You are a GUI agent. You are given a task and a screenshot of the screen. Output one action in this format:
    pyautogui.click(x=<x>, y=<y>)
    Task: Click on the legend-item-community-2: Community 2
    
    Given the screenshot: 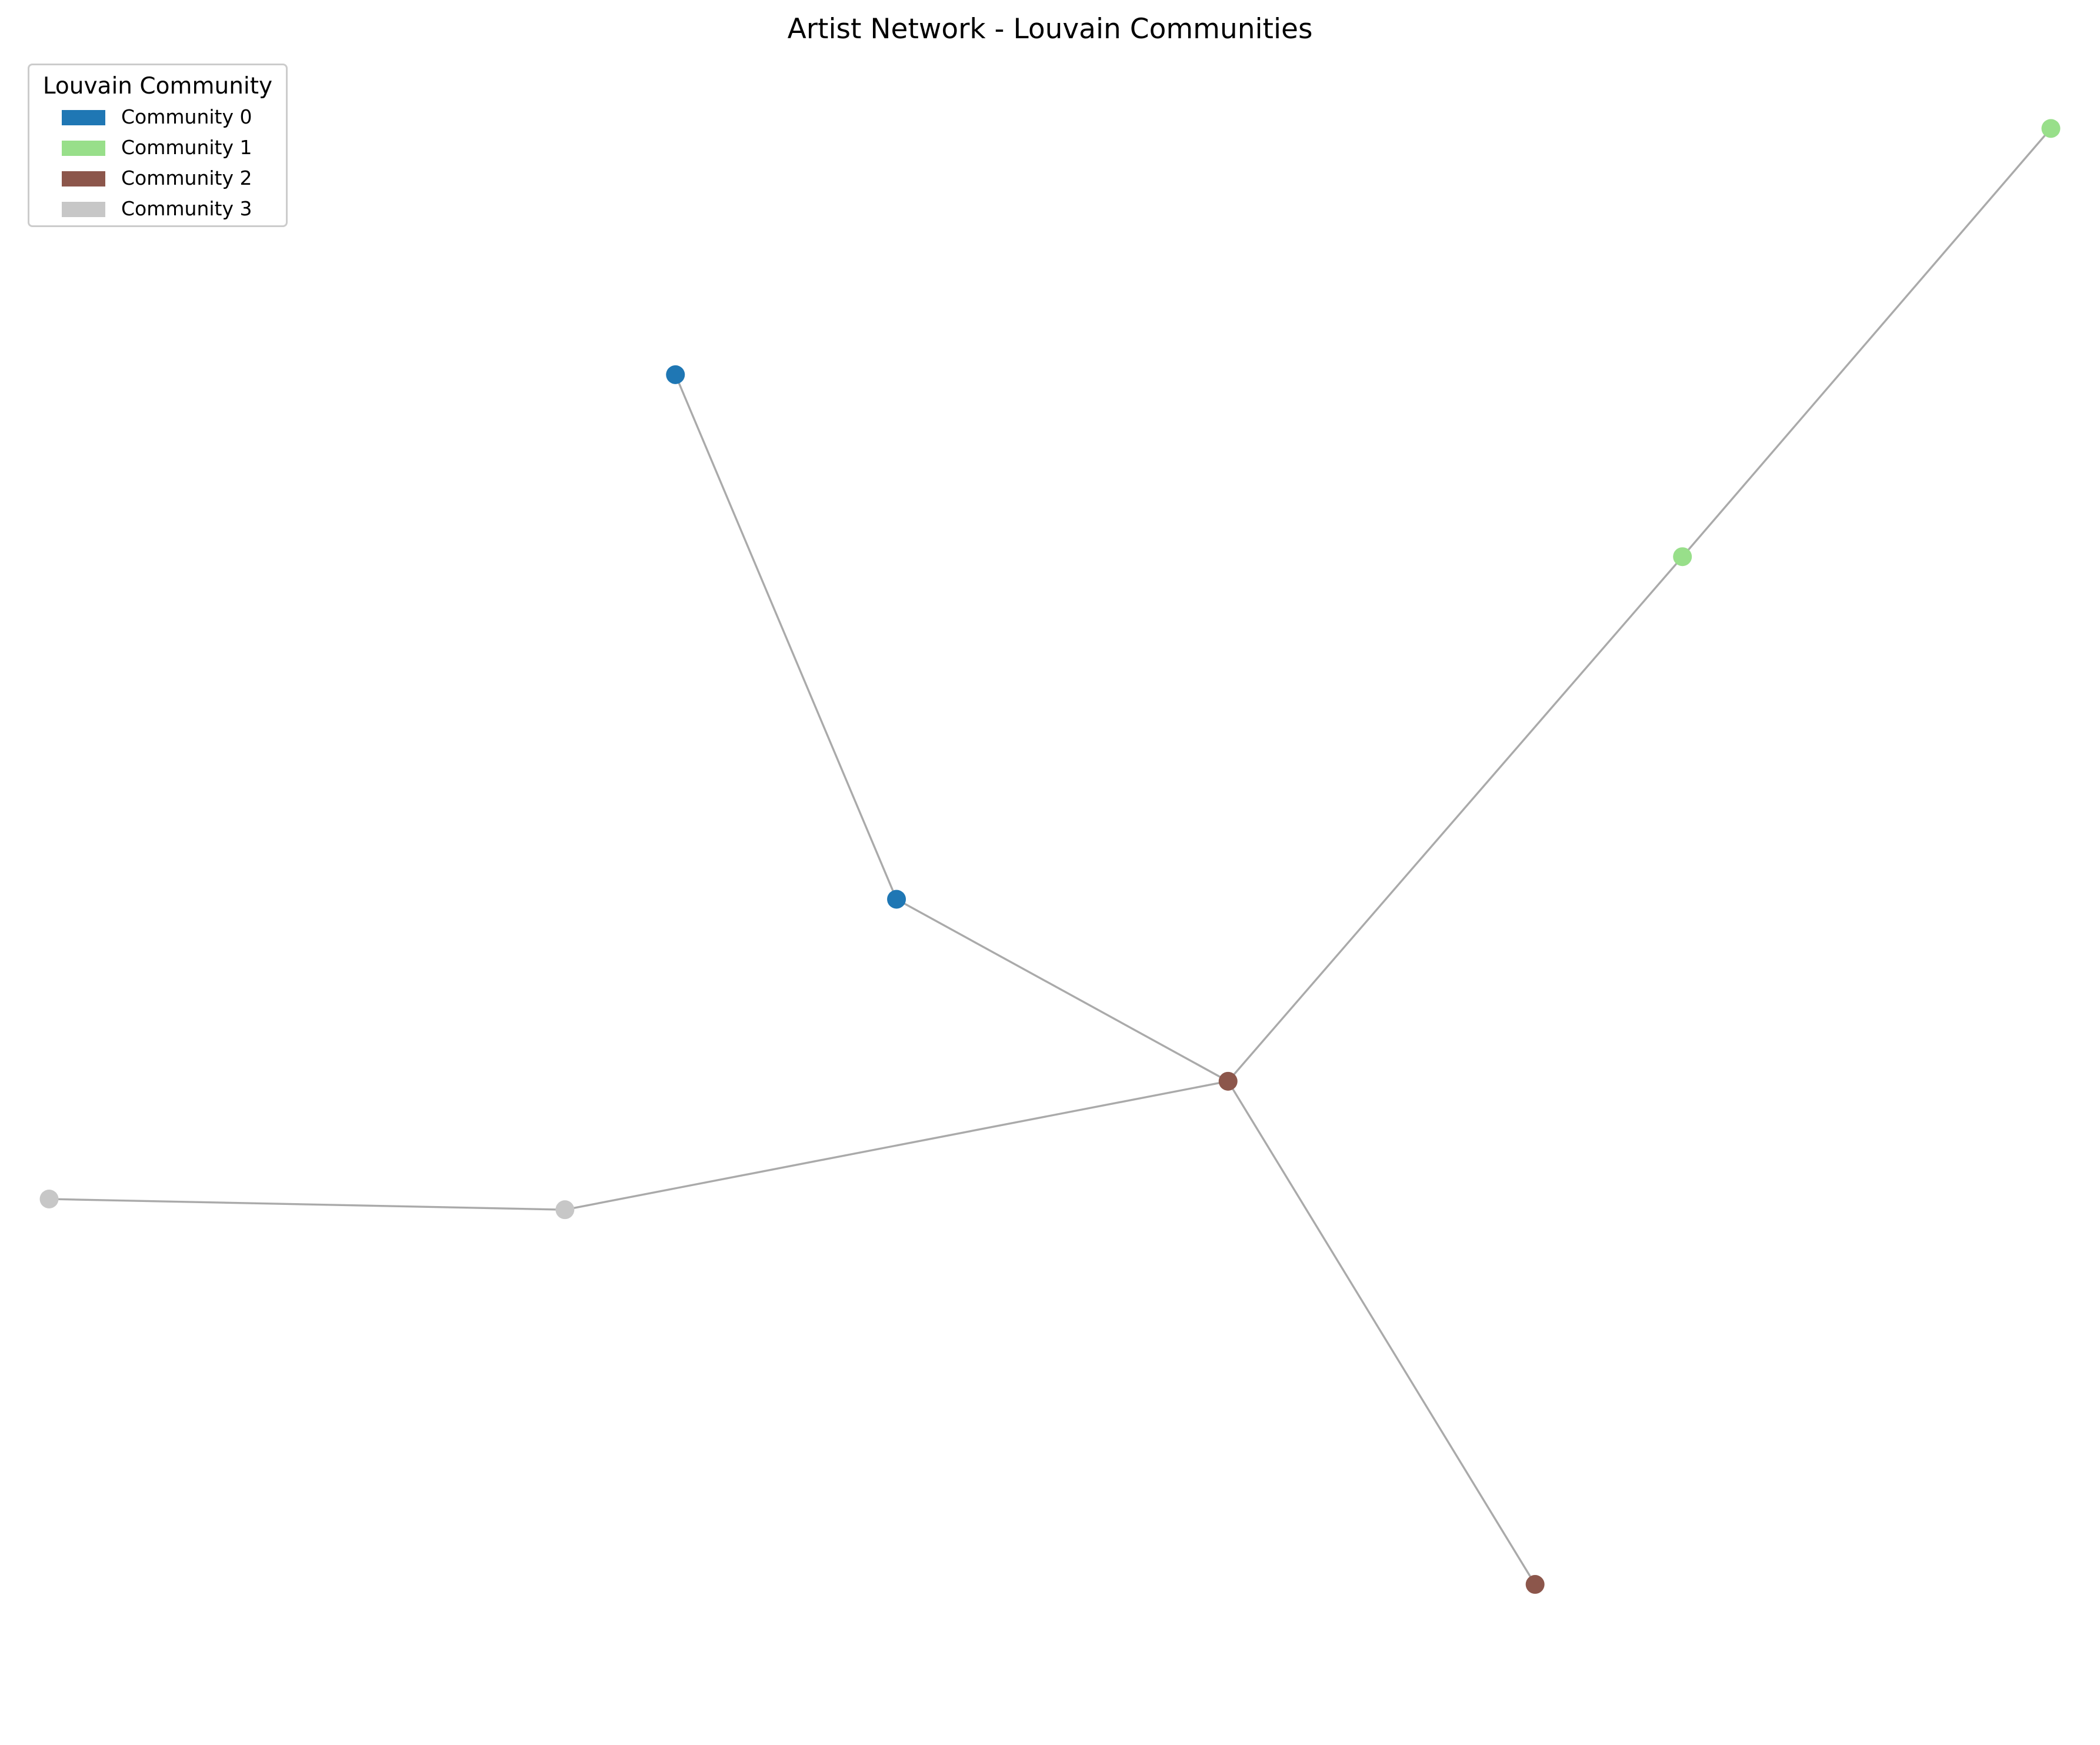 What is the action you would take?
    pyautogui.click(x=157, y=179)
    